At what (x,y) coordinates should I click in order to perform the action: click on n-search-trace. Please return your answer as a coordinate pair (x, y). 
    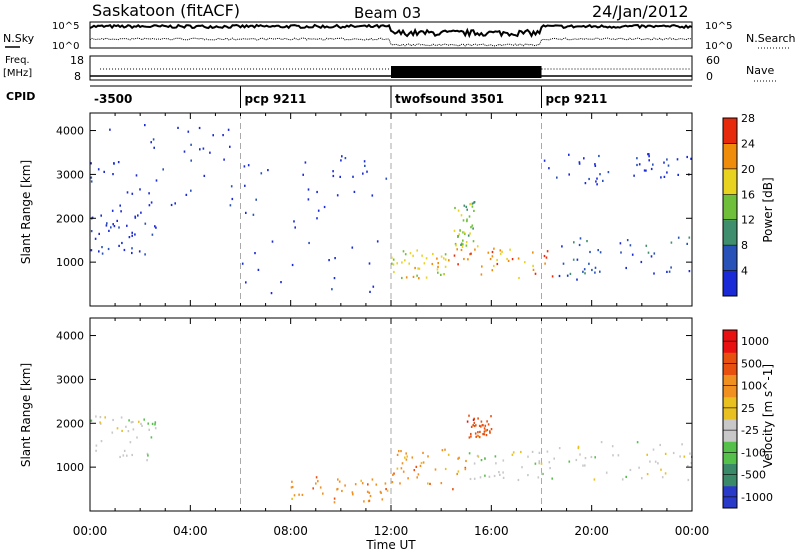
    Looking at the image, I should click on (391, 42).